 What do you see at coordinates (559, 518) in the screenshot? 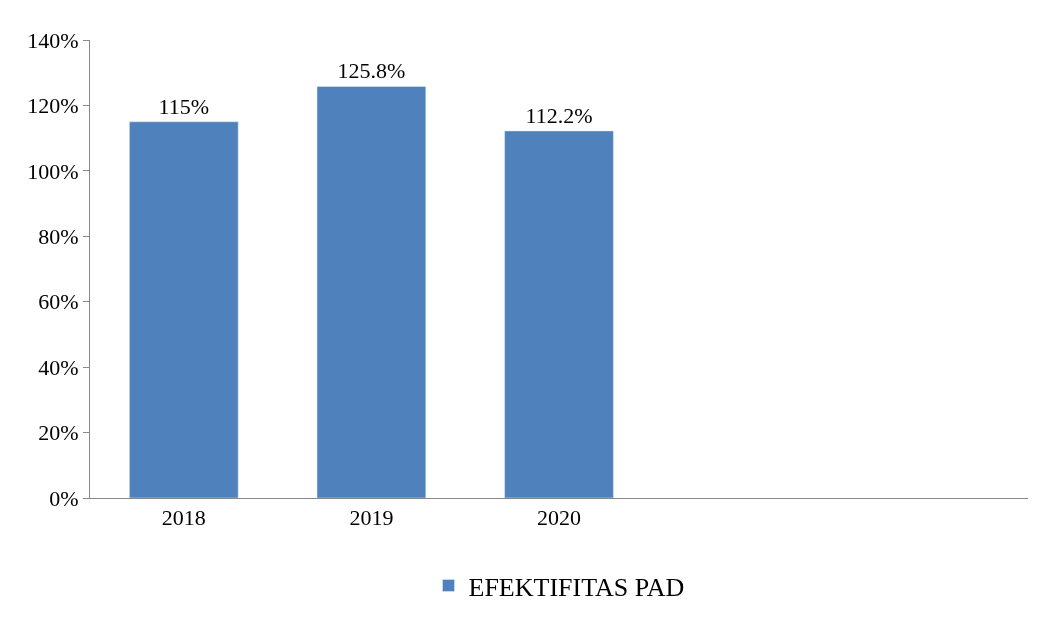
I see `x-tick-label: 2020` at bounding box center [559, 518].